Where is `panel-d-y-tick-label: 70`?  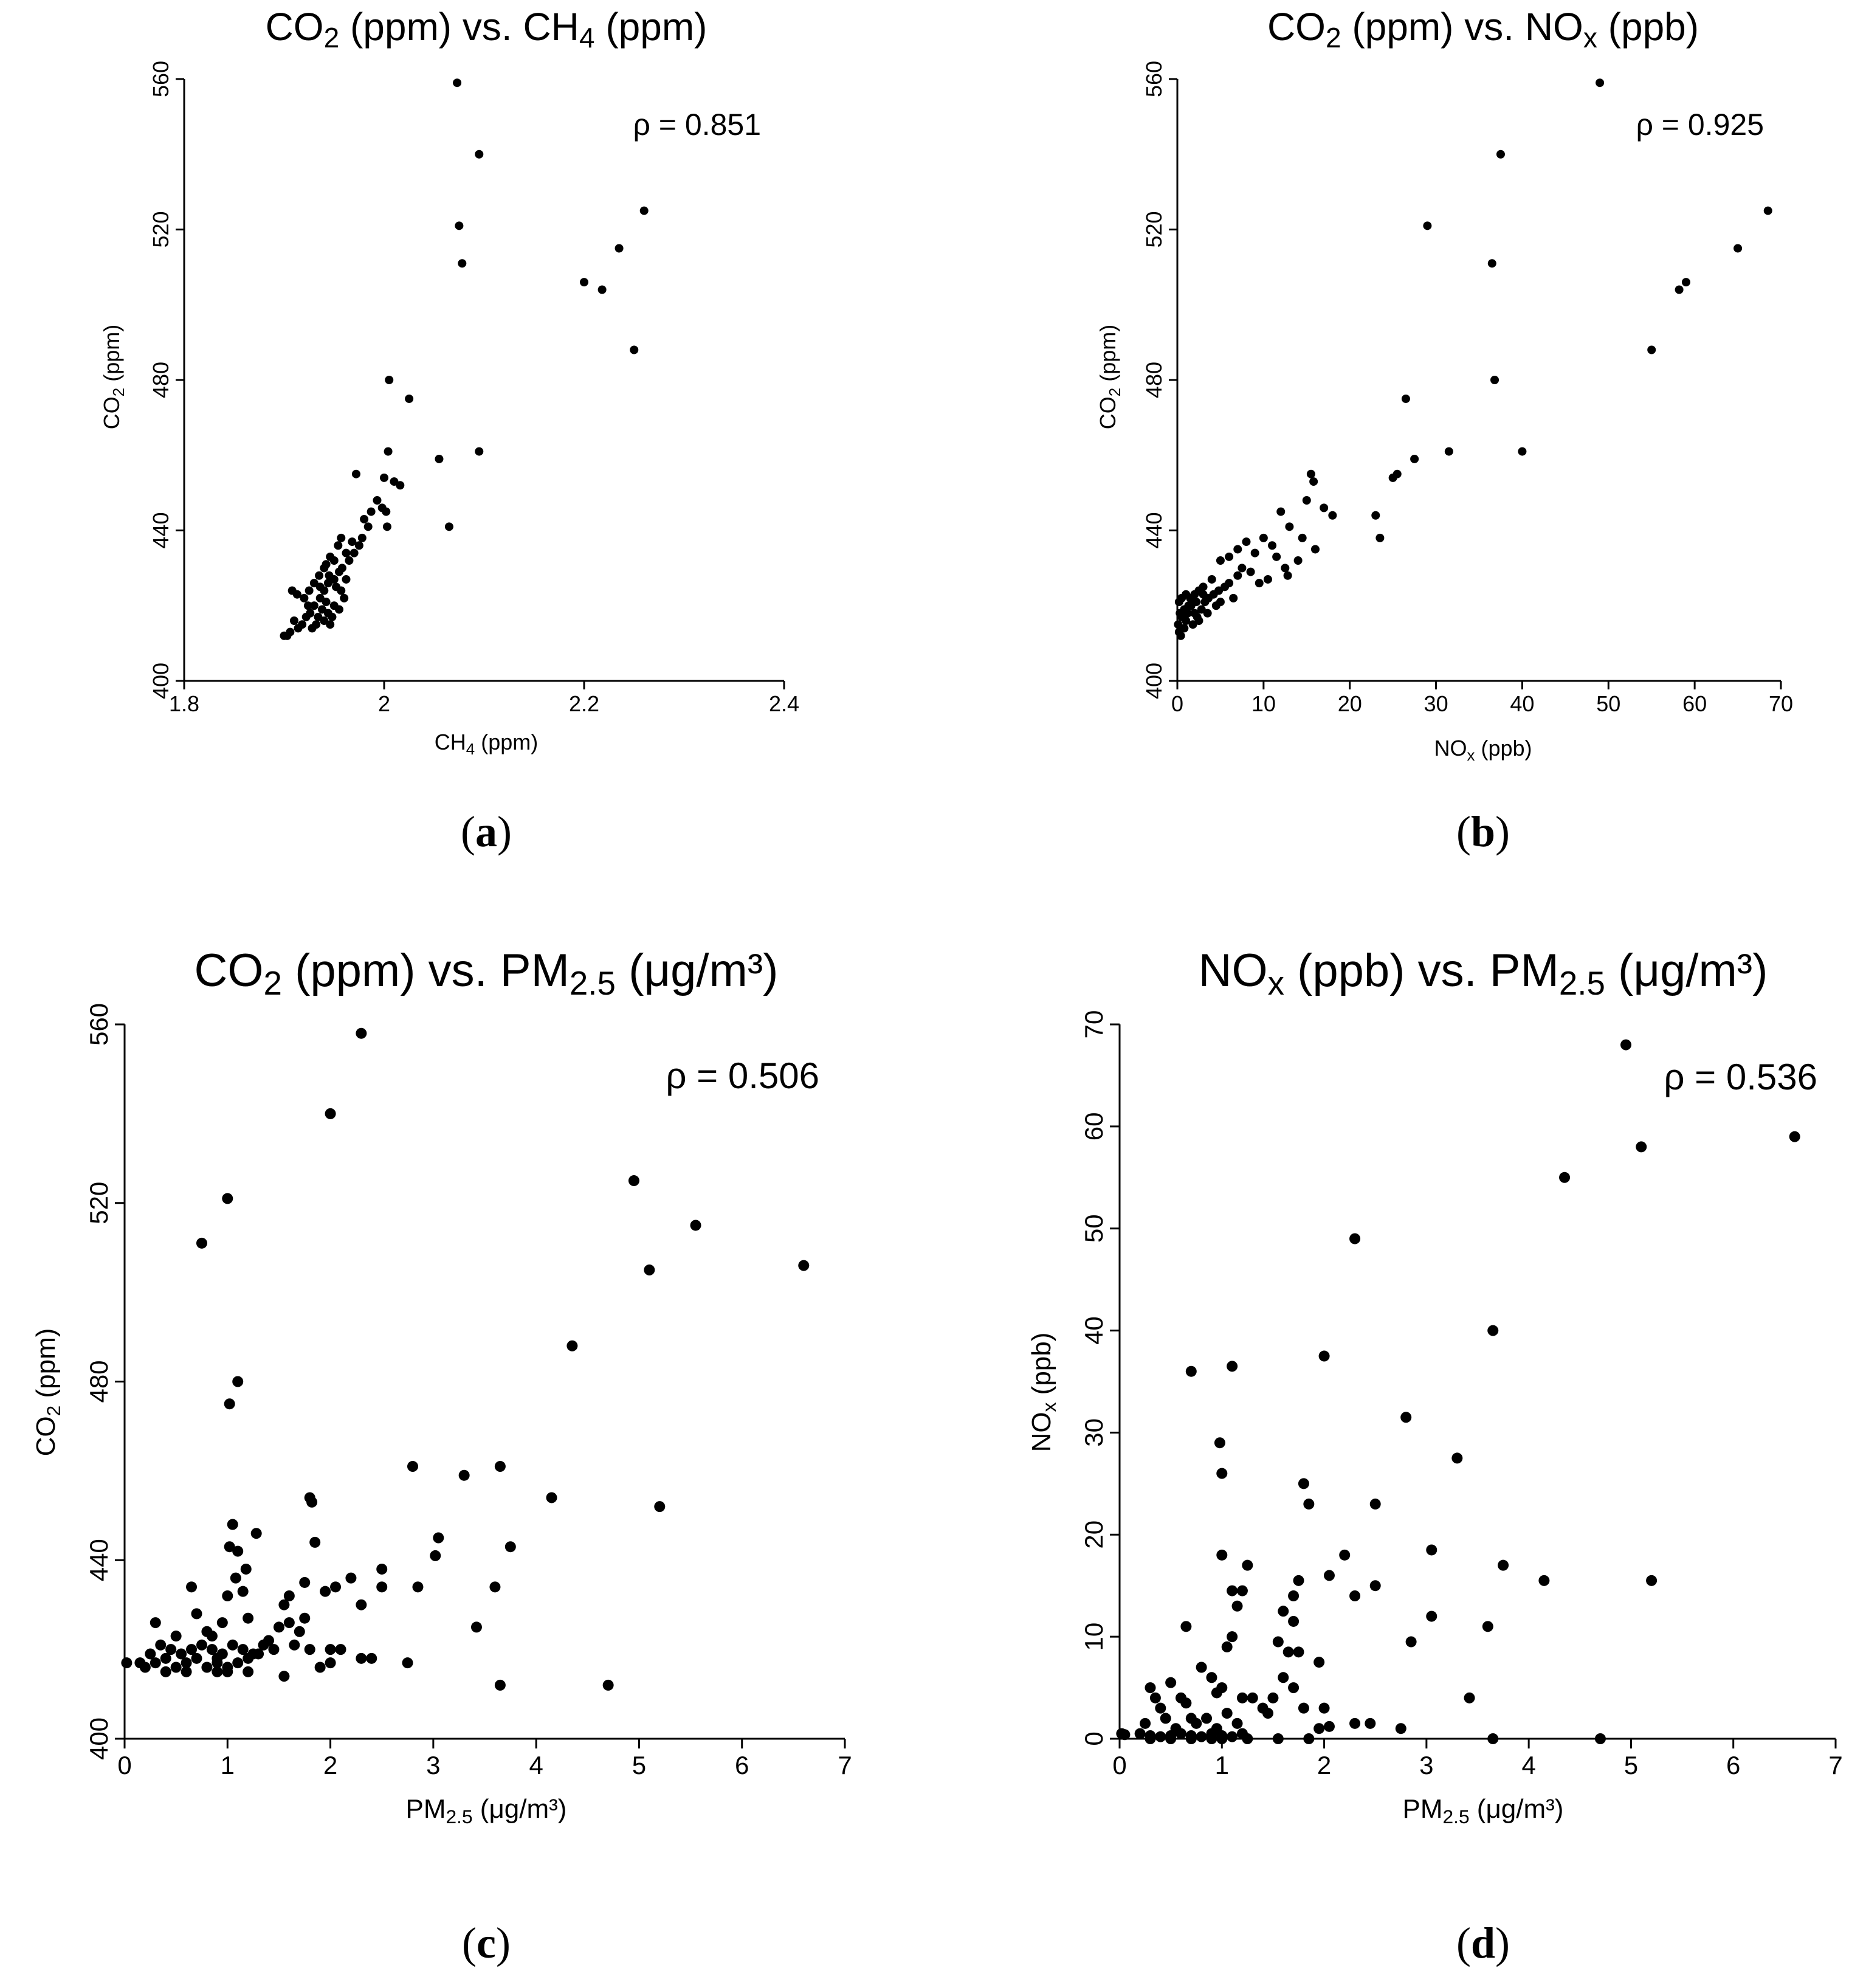
panel-d-y-tick-label: 70 is located at coordinates (1093, 1024).